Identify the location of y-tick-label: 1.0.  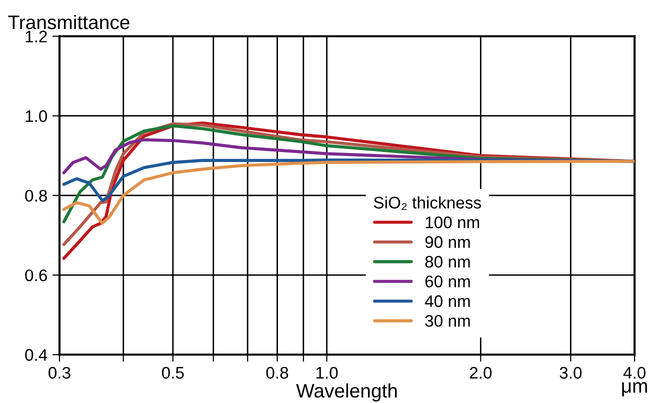
(37, 116).